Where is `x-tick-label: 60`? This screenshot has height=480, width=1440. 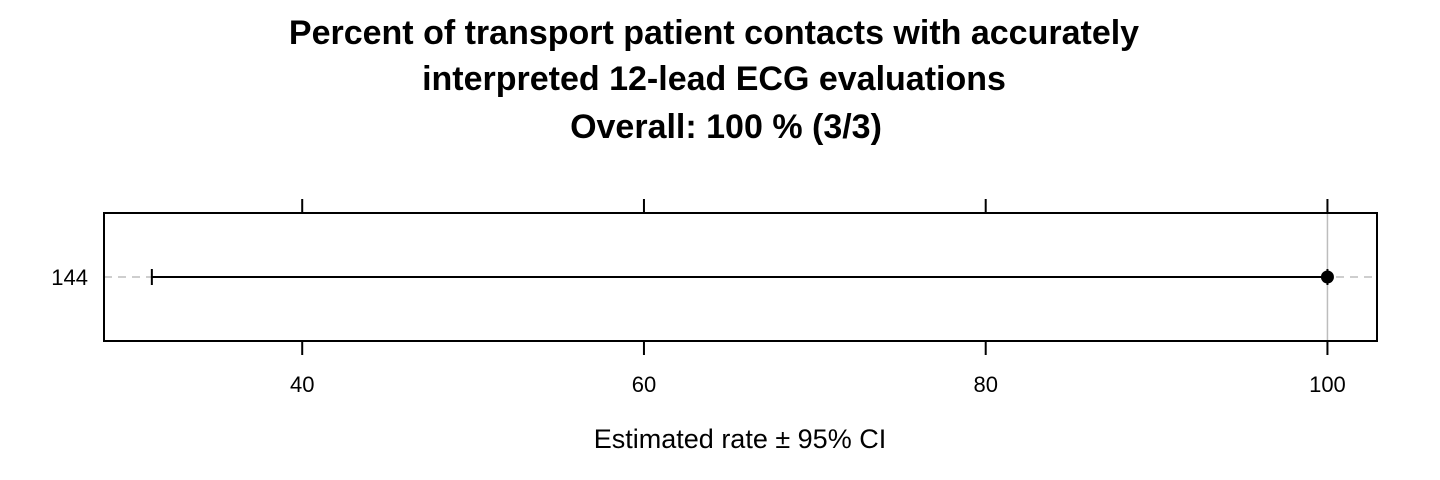
x-tick-label: 60 is located at coordinates (644, 384).